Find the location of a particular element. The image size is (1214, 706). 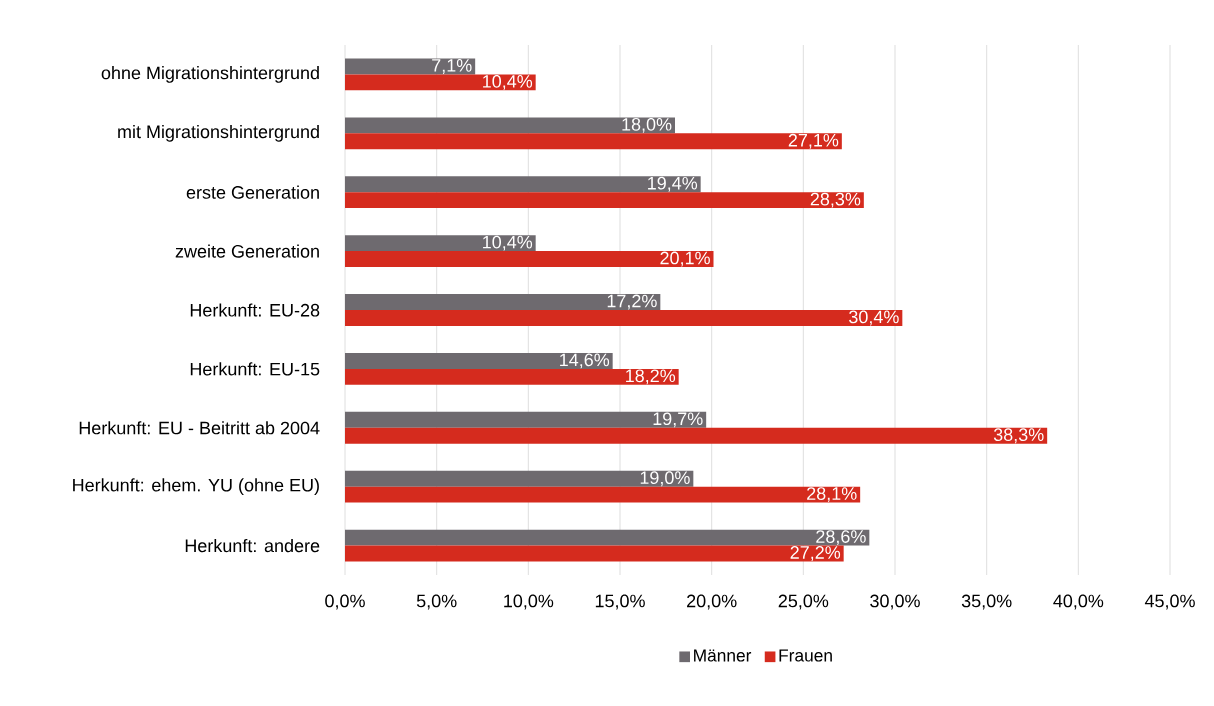

x-tick-label: 30,0% is located at coordinates (895, 602).